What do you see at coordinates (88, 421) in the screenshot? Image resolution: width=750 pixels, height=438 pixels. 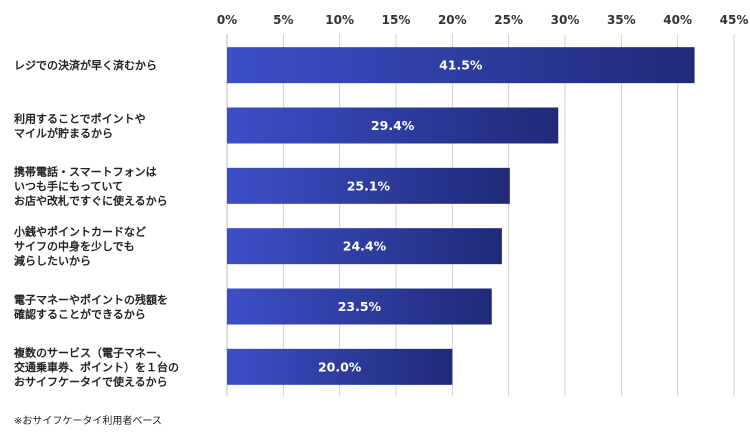 I see `footnote: ※おサイフケータイ利用者ベース` at bounding box center [88, 421].